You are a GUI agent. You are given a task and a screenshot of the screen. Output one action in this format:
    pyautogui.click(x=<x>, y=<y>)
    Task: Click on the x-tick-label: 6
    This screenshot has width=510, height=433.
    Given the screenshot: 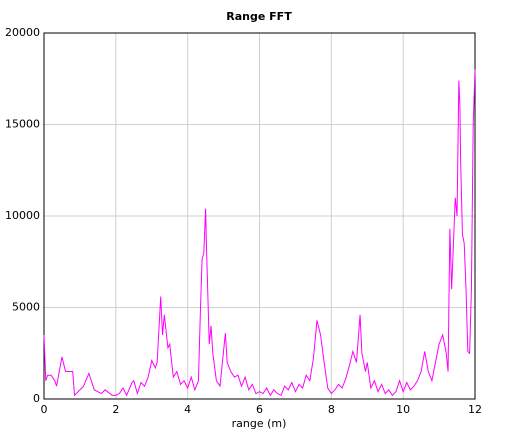 What is the action you would take?
    pyautogui.click(x=259, y=409)
    